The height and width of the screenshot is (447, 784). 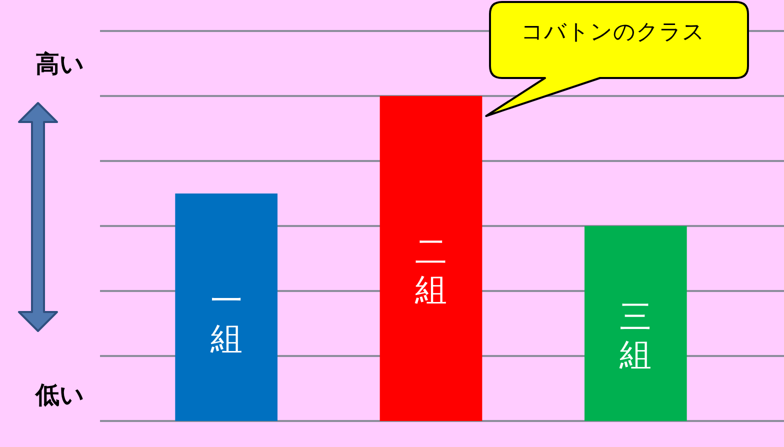 What do you see at coordinates (225, 319) in the screenshot?
I see `x-tick-label: 一組` at bounding box center [225, 319].